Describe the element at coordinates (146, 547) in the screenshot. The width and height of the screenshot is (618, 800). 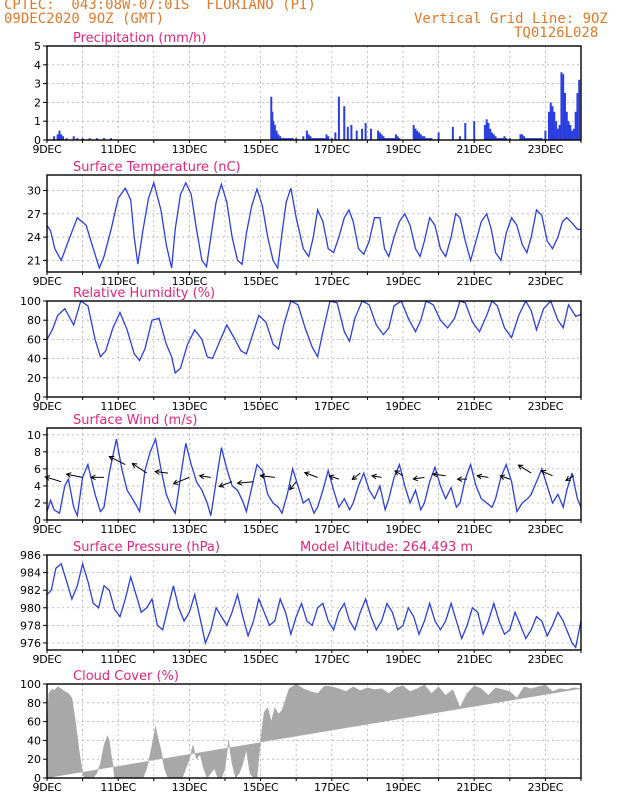
I see `panel-title: Surface Pressure (hPa)` at that location.